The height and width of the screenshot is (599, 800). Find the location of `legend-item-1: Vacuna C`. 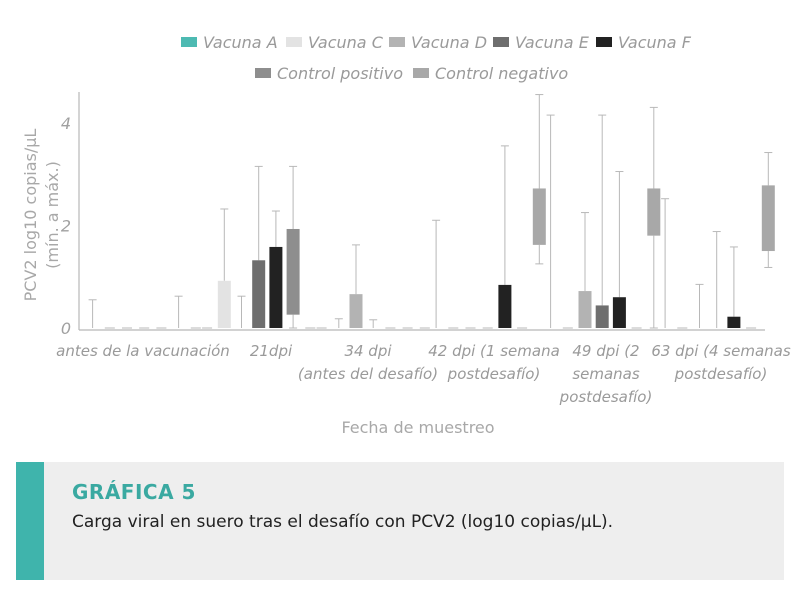

legend-item-1: Vacuna C is located at coordinates (335, 42).